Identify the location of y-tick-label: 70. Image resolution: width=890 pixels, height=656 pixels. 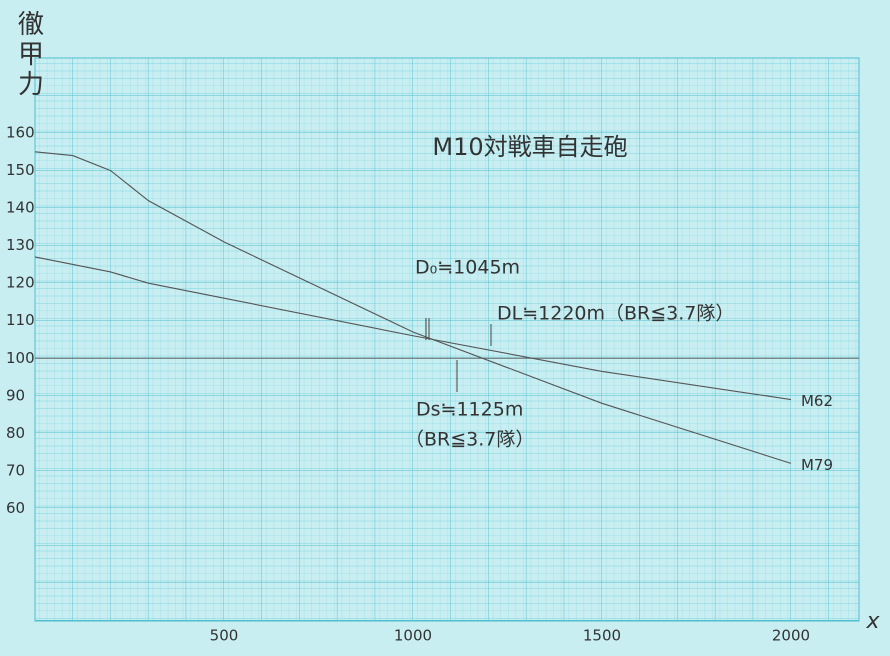
(15, 470).